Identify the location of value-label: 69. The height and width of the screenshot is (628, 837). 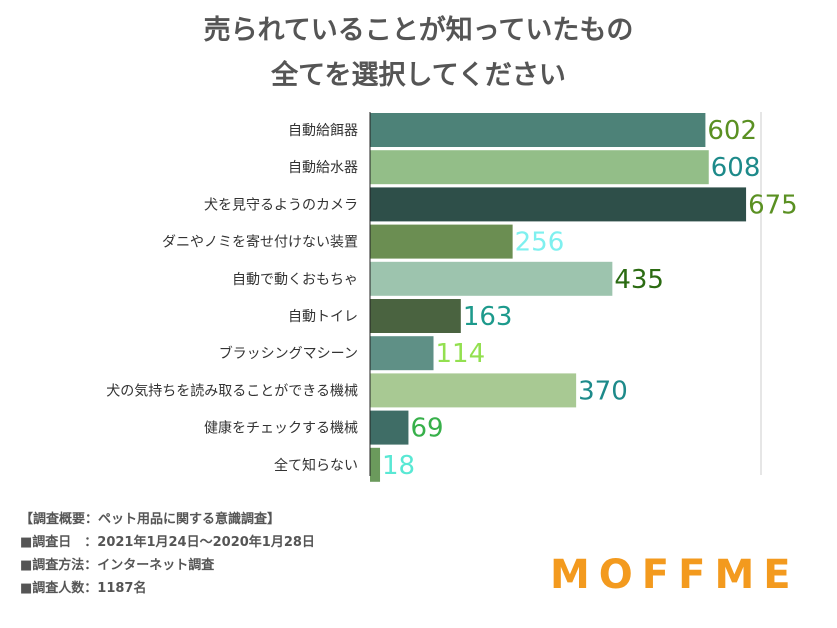
(426, 429).